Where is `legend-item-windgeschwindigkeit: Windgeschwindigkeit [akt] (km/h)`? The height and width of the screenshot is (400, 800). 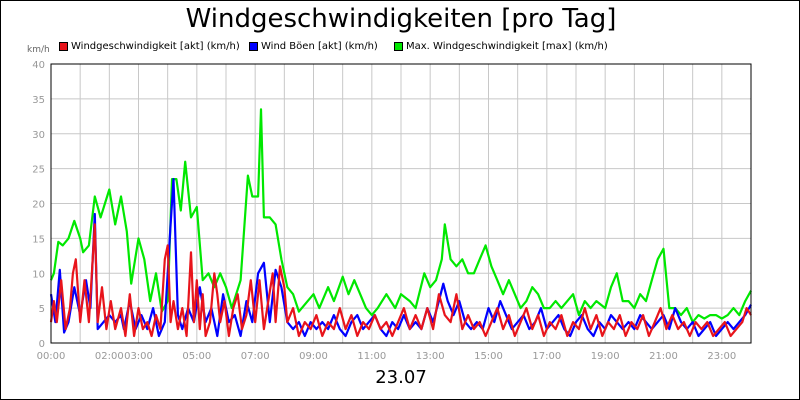
legend-item-windgeschwindigkeit: Windgeschwindigkeit [akt] (km/h) is located at coordinates (154, 46).